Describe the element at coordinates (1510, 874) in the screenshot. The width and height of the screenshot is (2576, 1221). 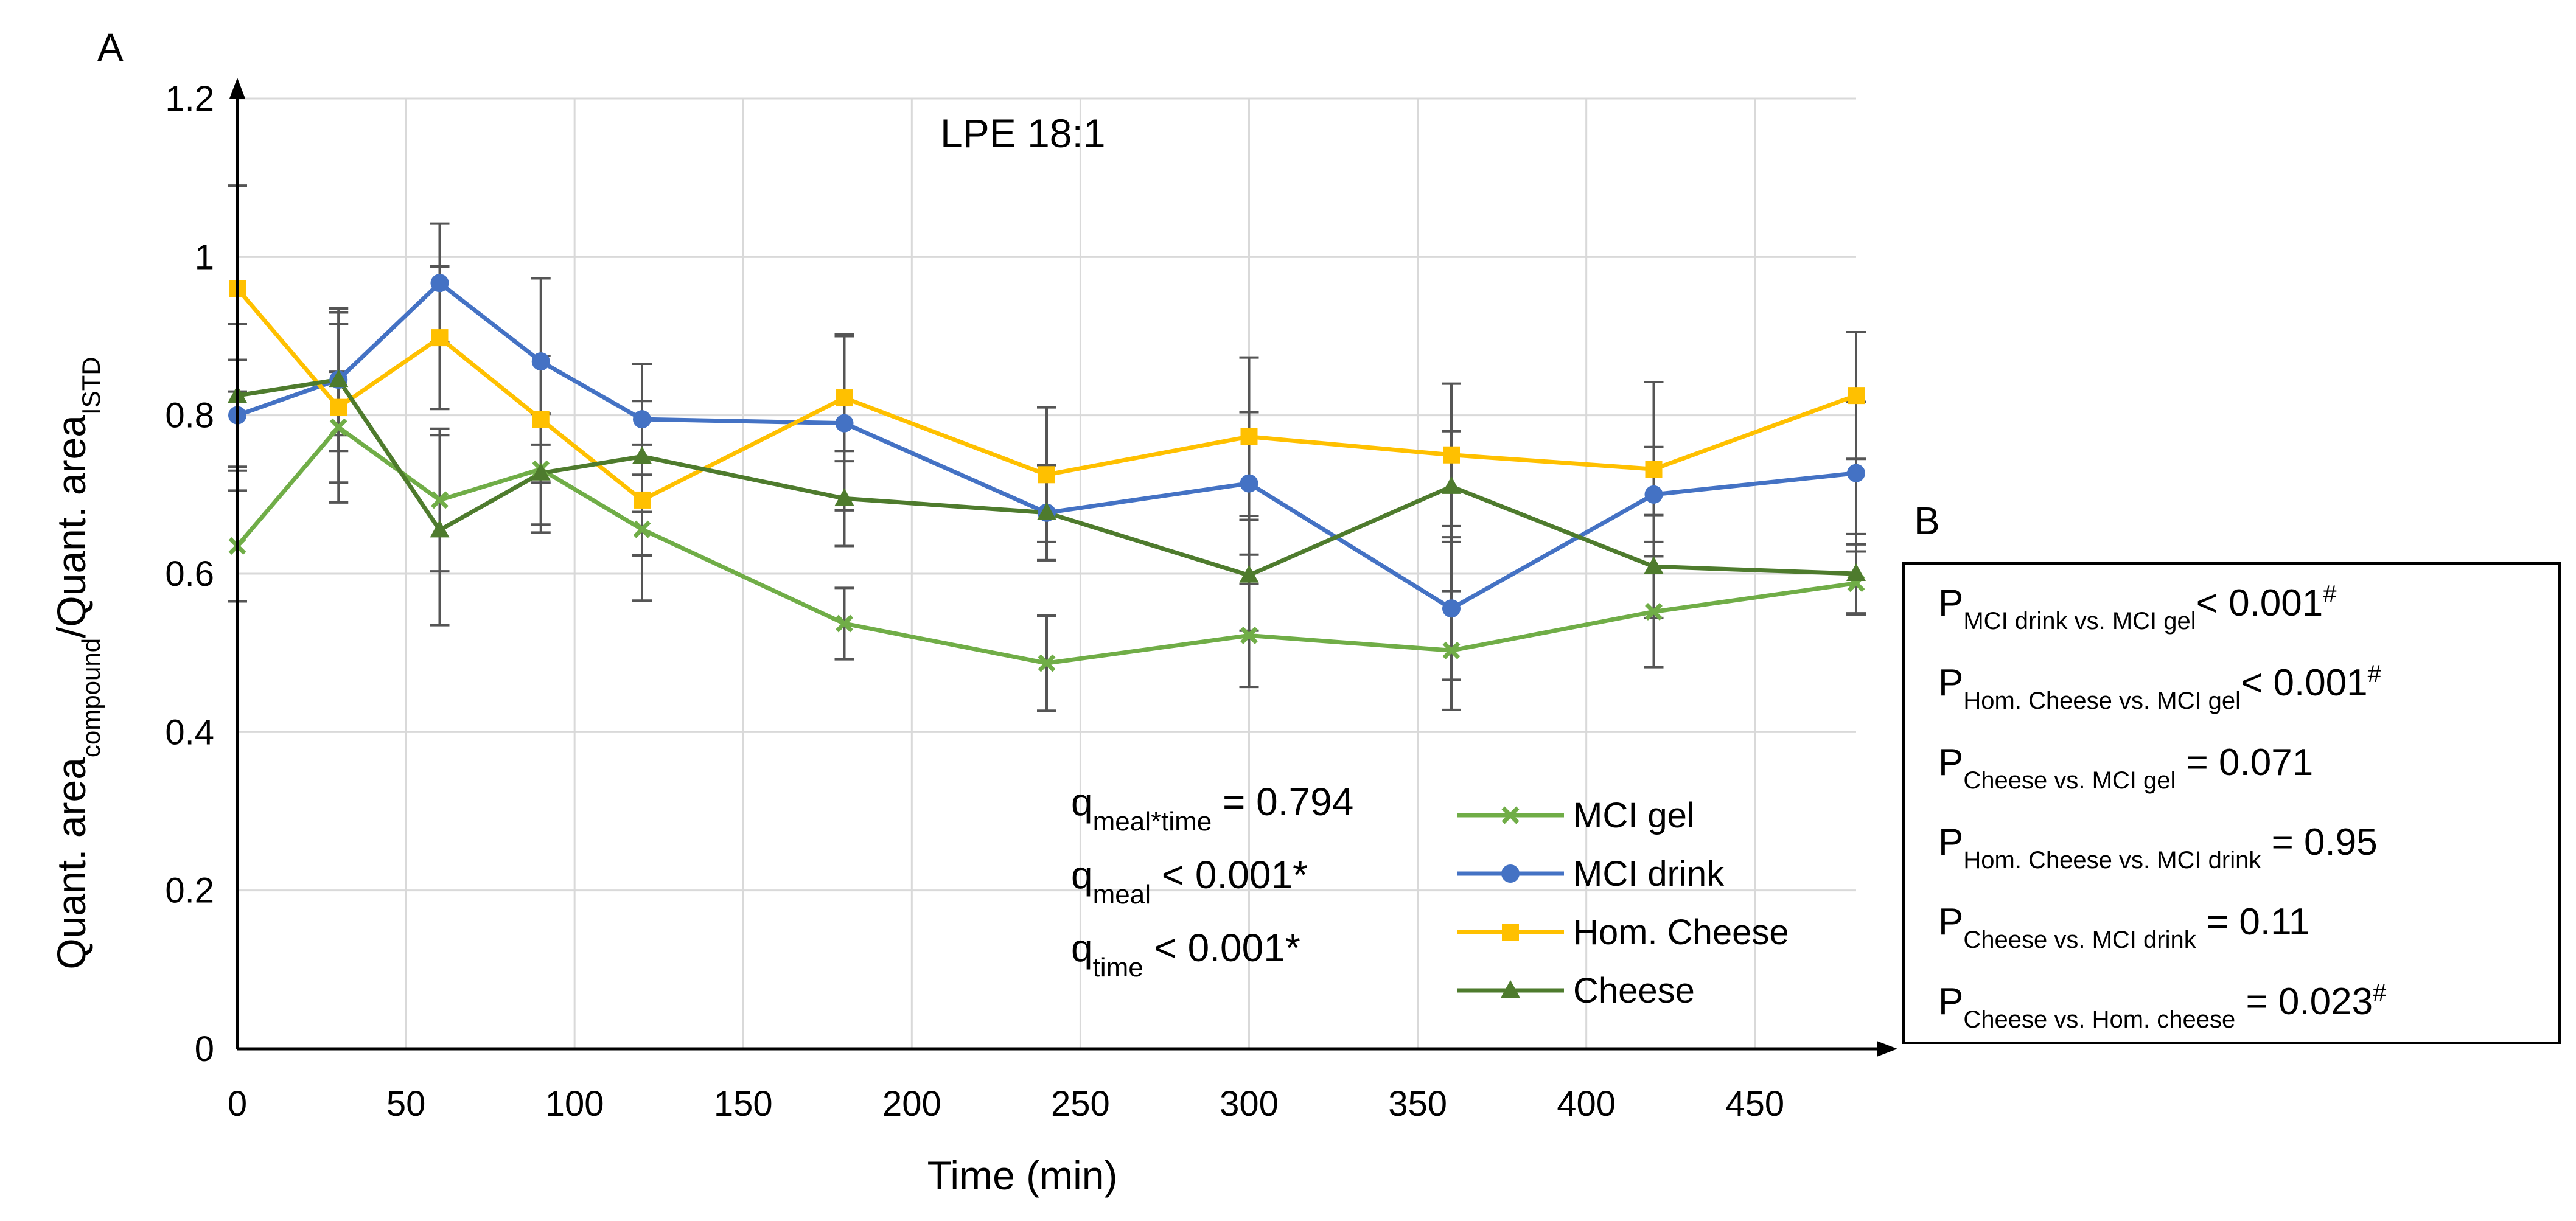
I see `legend-marker-mci-drink` at that location.